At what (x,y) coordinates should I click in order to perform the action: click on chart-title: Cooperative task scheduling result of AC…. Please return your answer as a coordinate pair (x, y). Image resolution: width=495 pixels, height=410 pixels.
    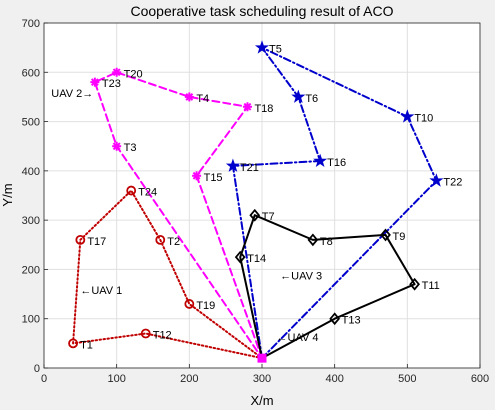
    Looking at the image, I should click on (261, 11).